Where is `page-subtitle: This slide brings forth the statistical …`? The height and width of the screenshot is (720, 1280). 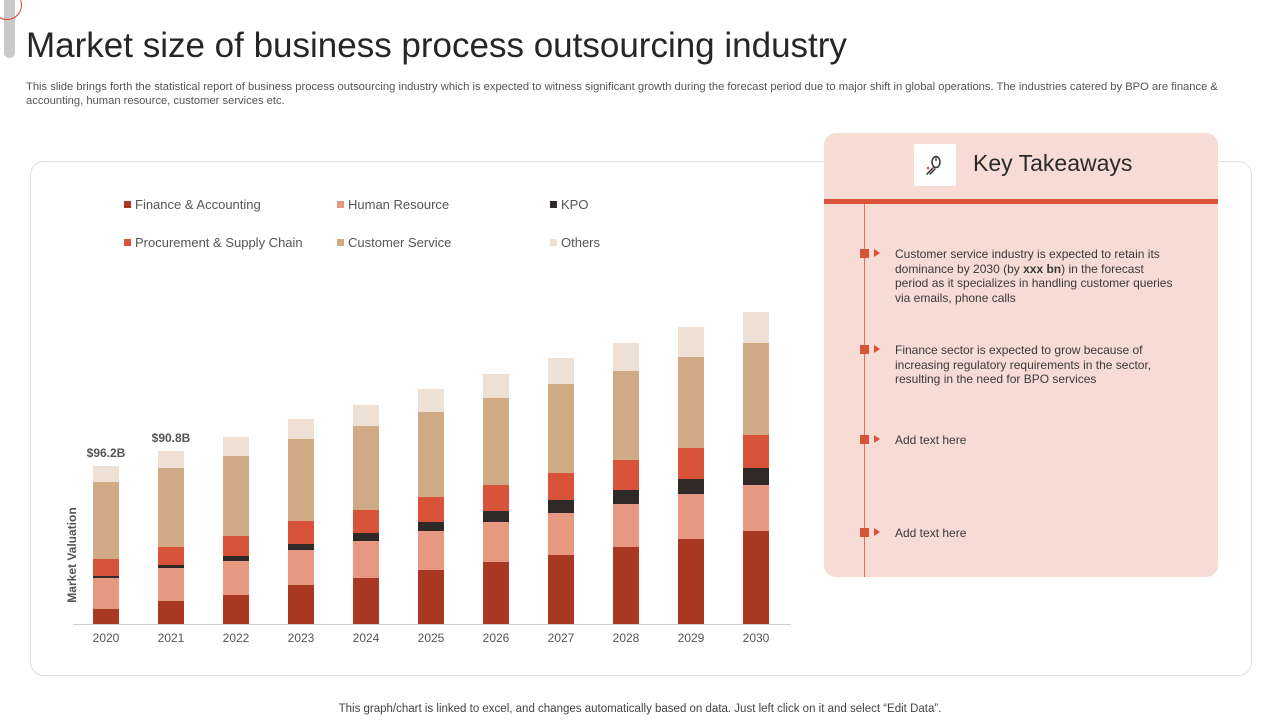 page-subtitle: This slide brings forth the statistical … is located at coordinates (622, 94).